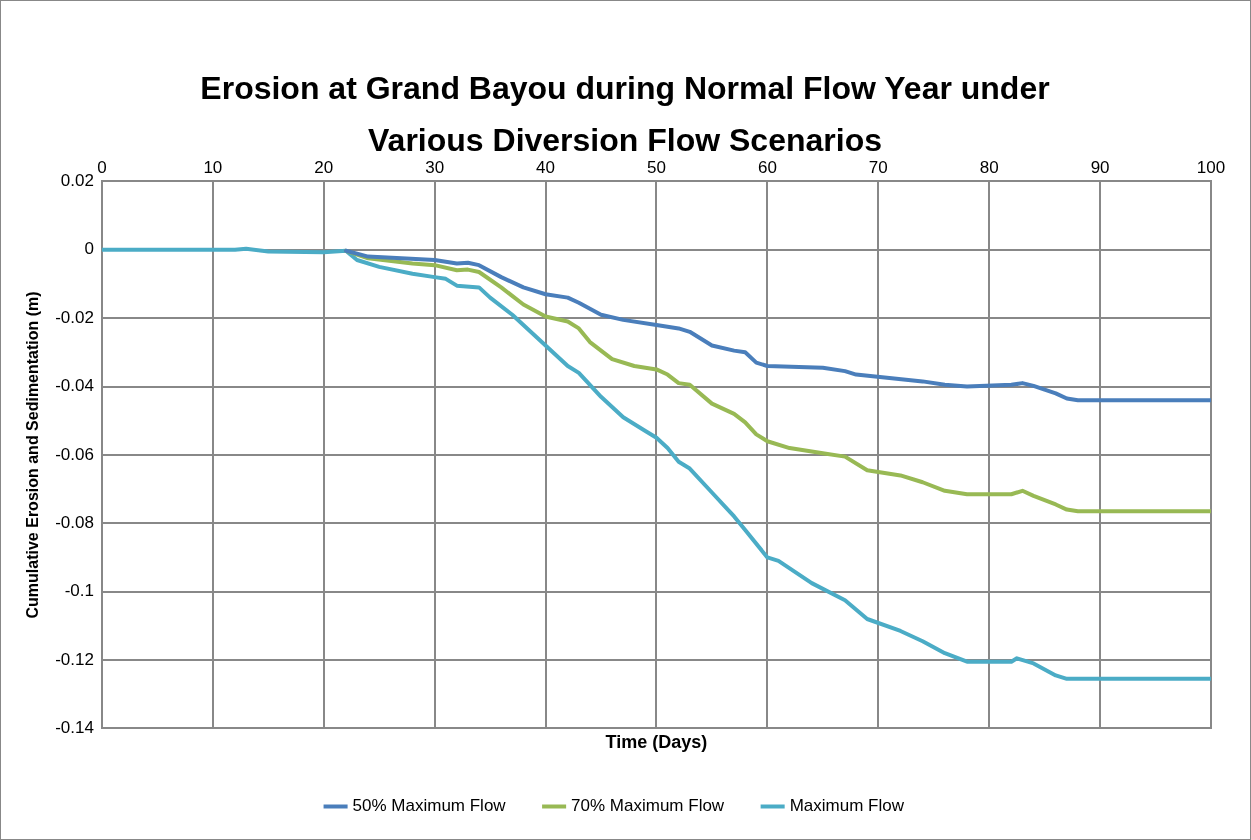 Image resolution: width=1251 pixels, height=840 pixels. I want to click on x-tick-label: 20, so click(324, 167).